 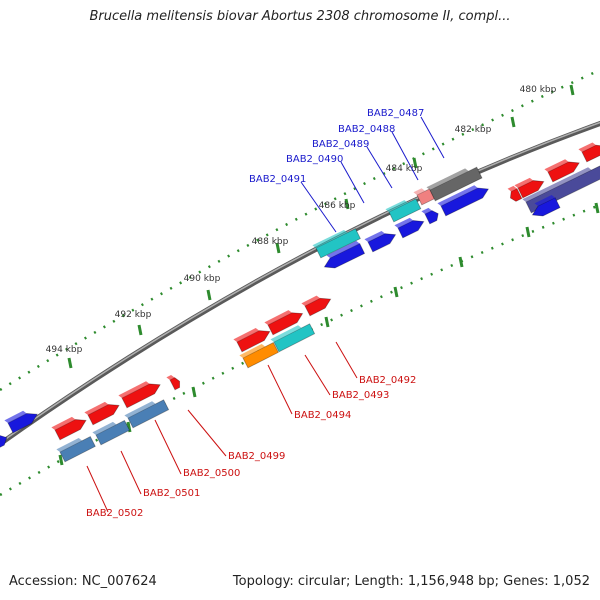 What do you see at coordinates (387, 380) in the screenshot?
I see `gene-label: BAB2_0492` at bounding box center [387, 380].